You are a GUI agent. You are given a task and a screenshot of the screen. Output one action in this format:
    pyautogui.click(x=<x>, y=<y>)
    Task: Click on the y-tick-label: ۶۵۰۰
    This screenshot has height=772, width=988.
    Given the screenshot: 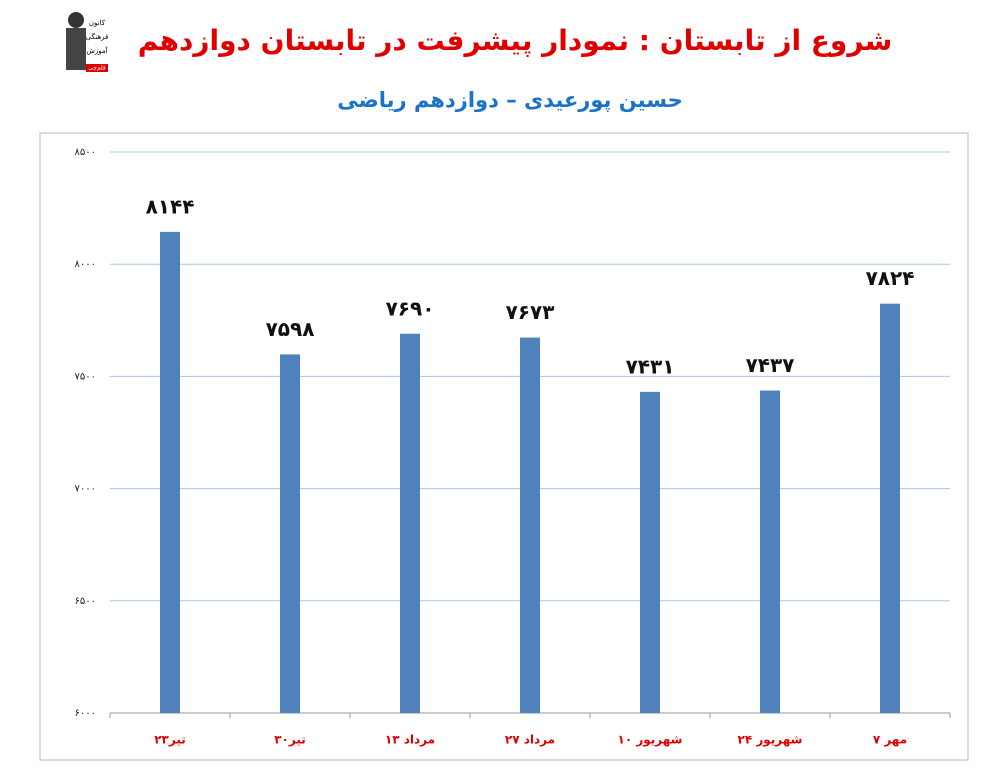 What is the action you would take?
    pyautogui.click(x=85, y=601)
    